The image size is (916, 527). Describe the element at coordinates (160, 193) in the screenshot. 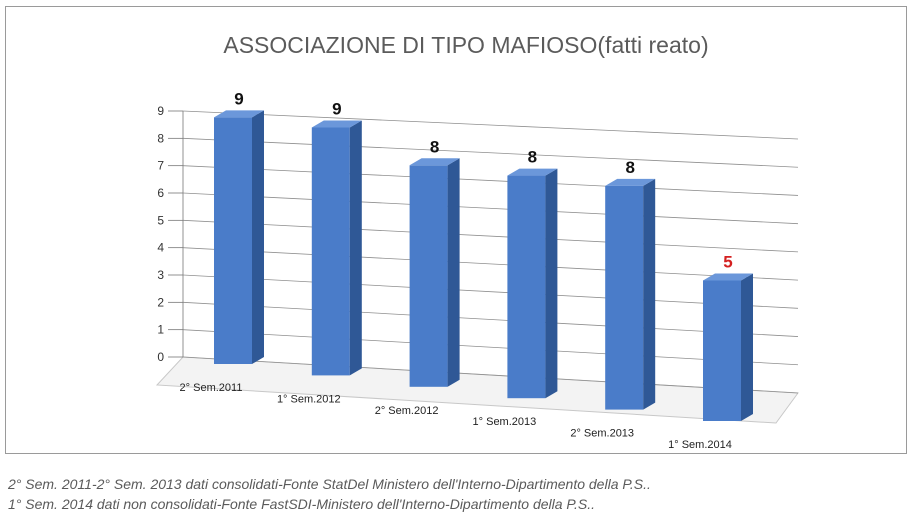

I see `y-tick-label: 6` at that location.